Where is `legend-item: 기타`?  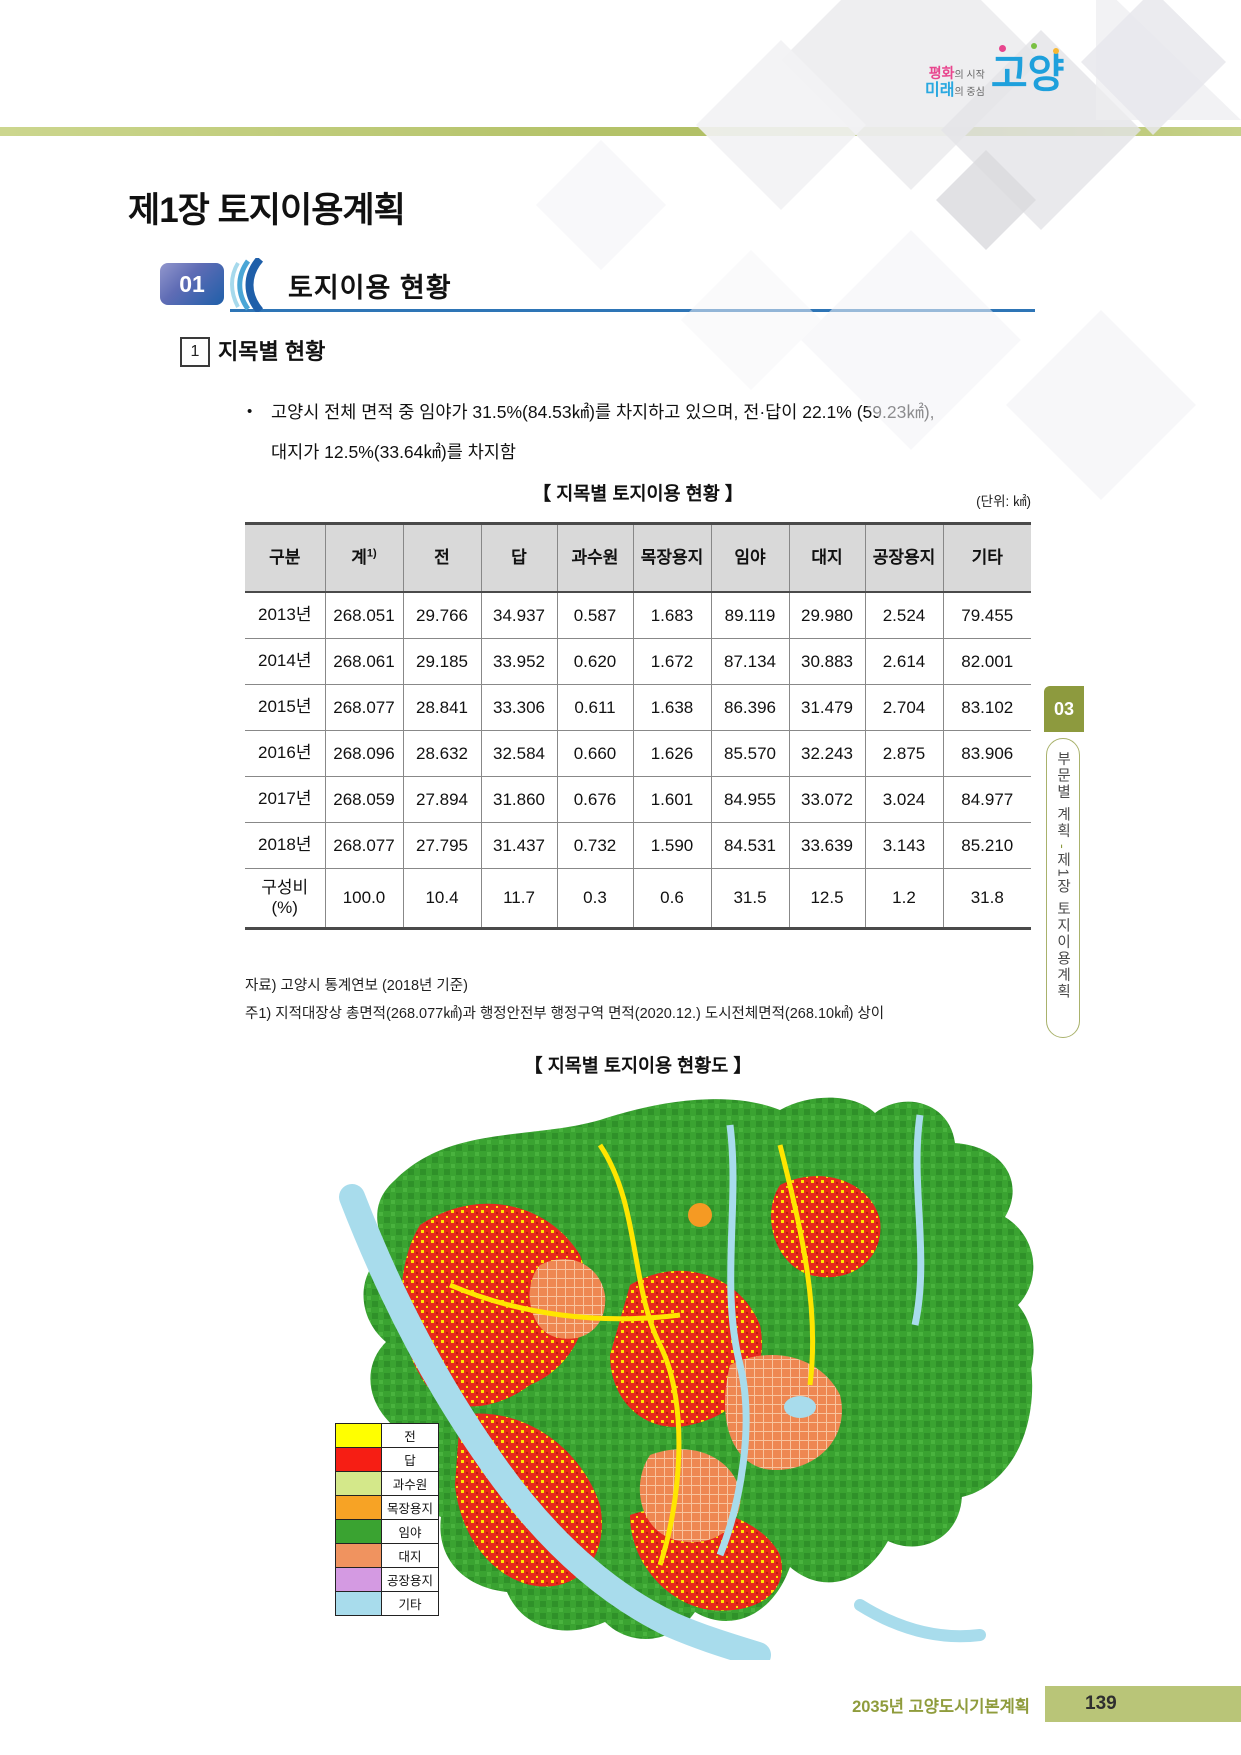
legend-item: 기타 is located at coordinates (387, 1603).